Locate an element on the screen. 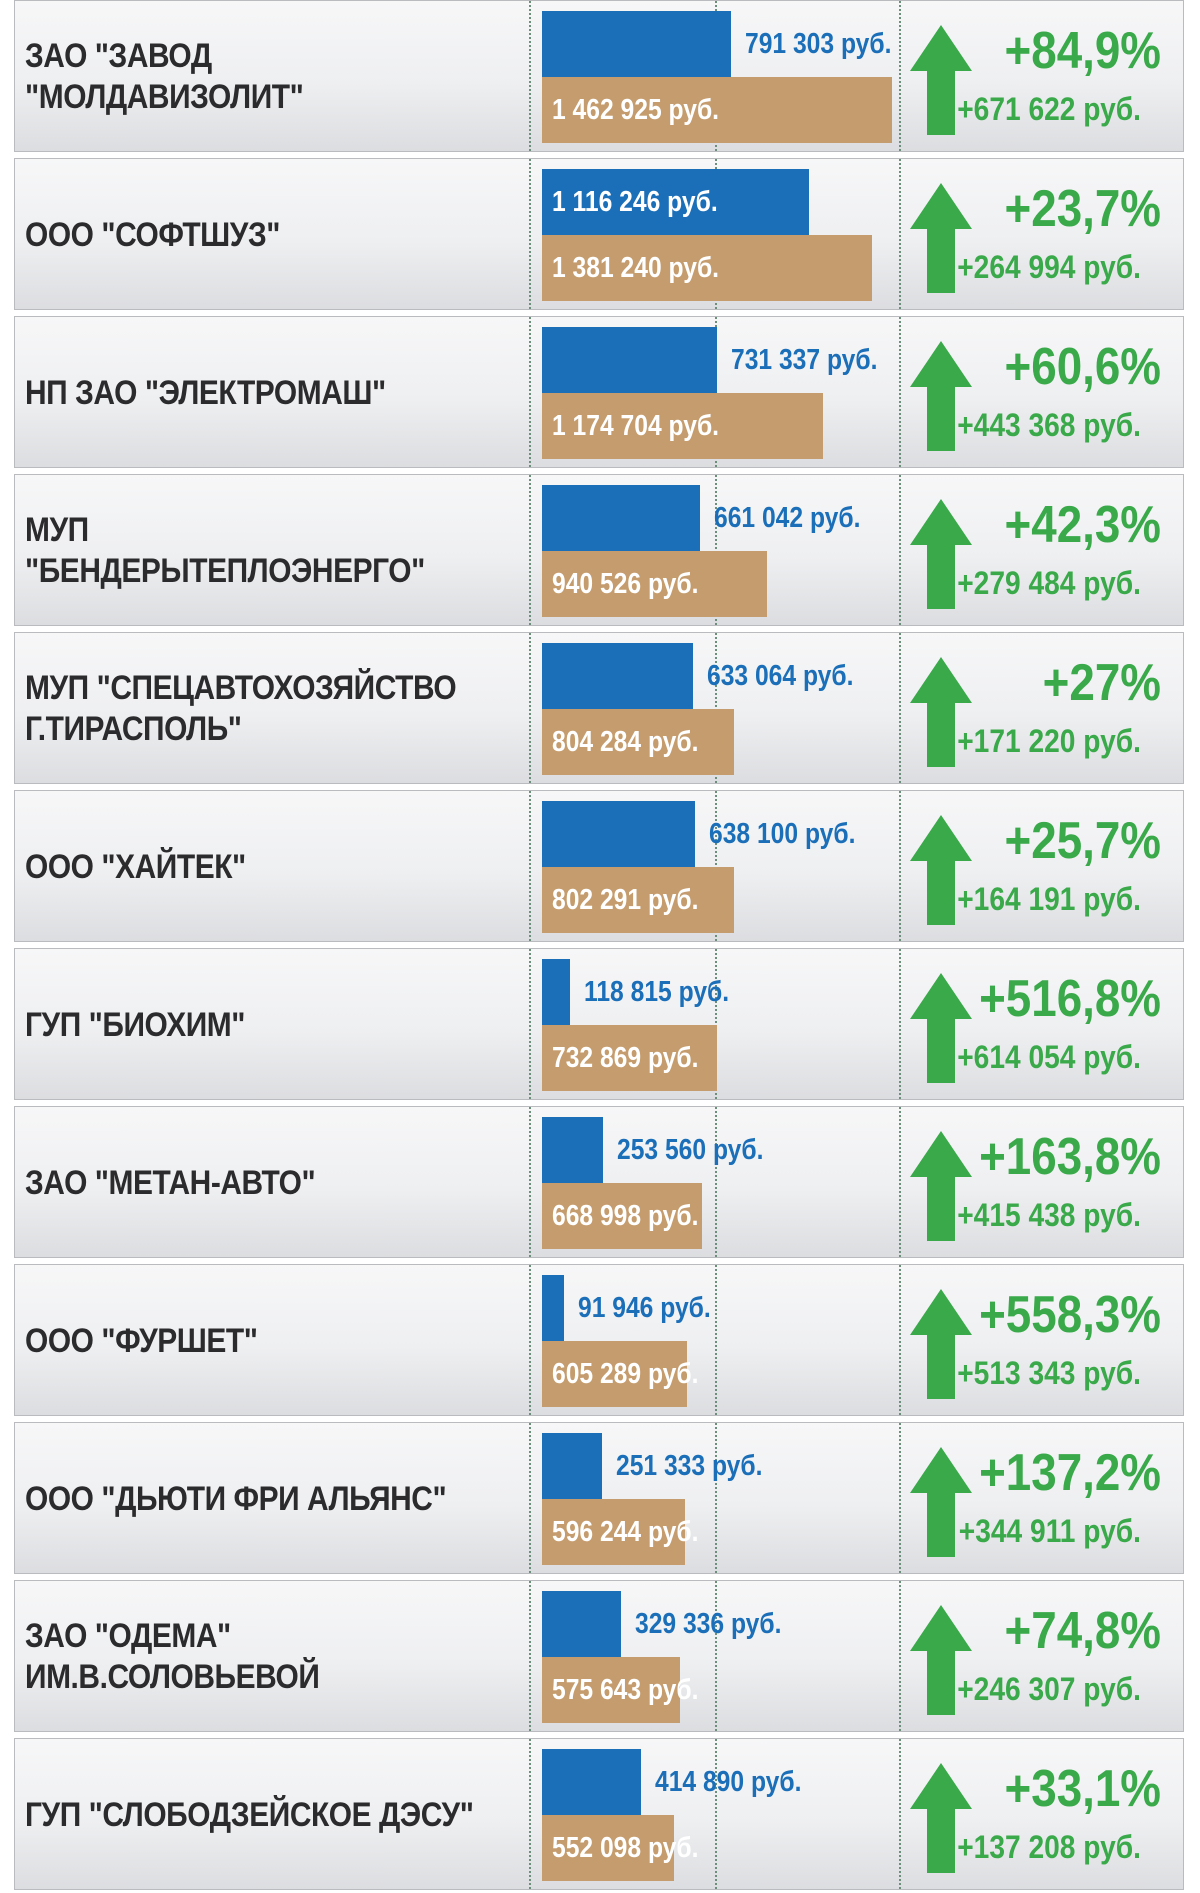 Image resolution: width=1200 pixels, height=1893 pixels. bar-current-label: 1 174 704 руб. is located at coordinates (636, 425).